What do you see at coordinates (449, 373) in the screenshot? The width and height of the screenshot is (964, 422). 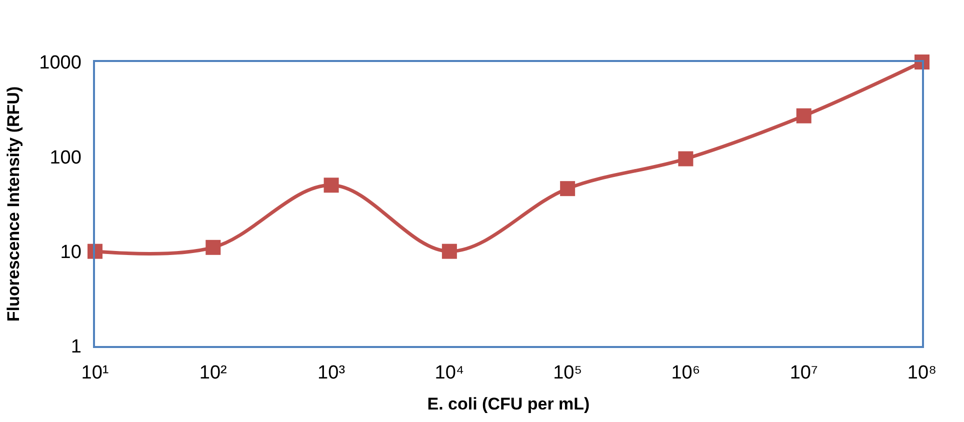 I see `x-tick-label: 10⁴` at bounding box center [449, 373].